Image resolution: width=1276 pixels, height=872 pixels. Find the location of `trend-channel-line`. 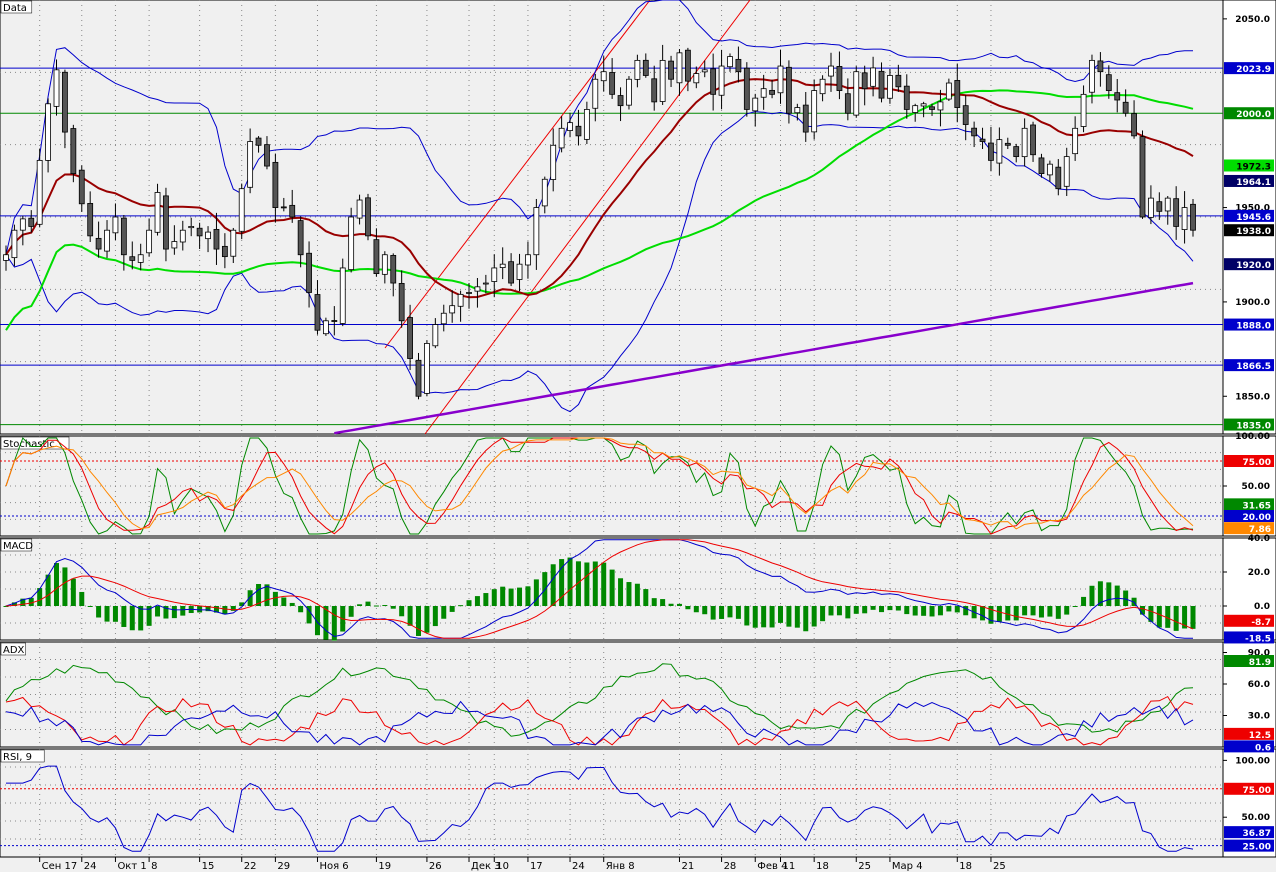

trend-channel-line is located at coordinates (517, 174).